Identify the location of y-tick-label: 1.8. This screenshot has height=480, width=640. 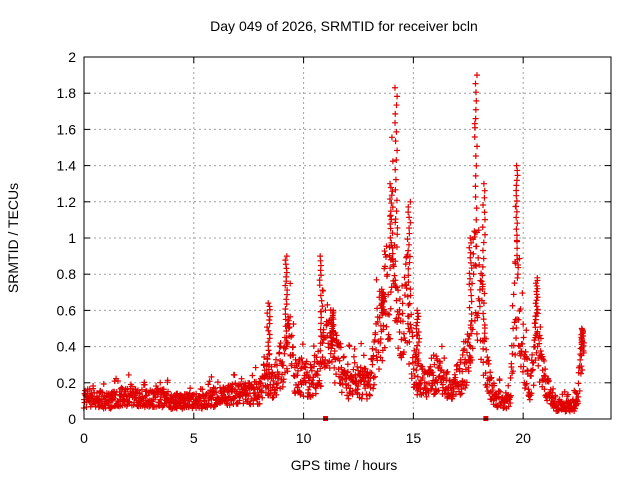
(67, 93).